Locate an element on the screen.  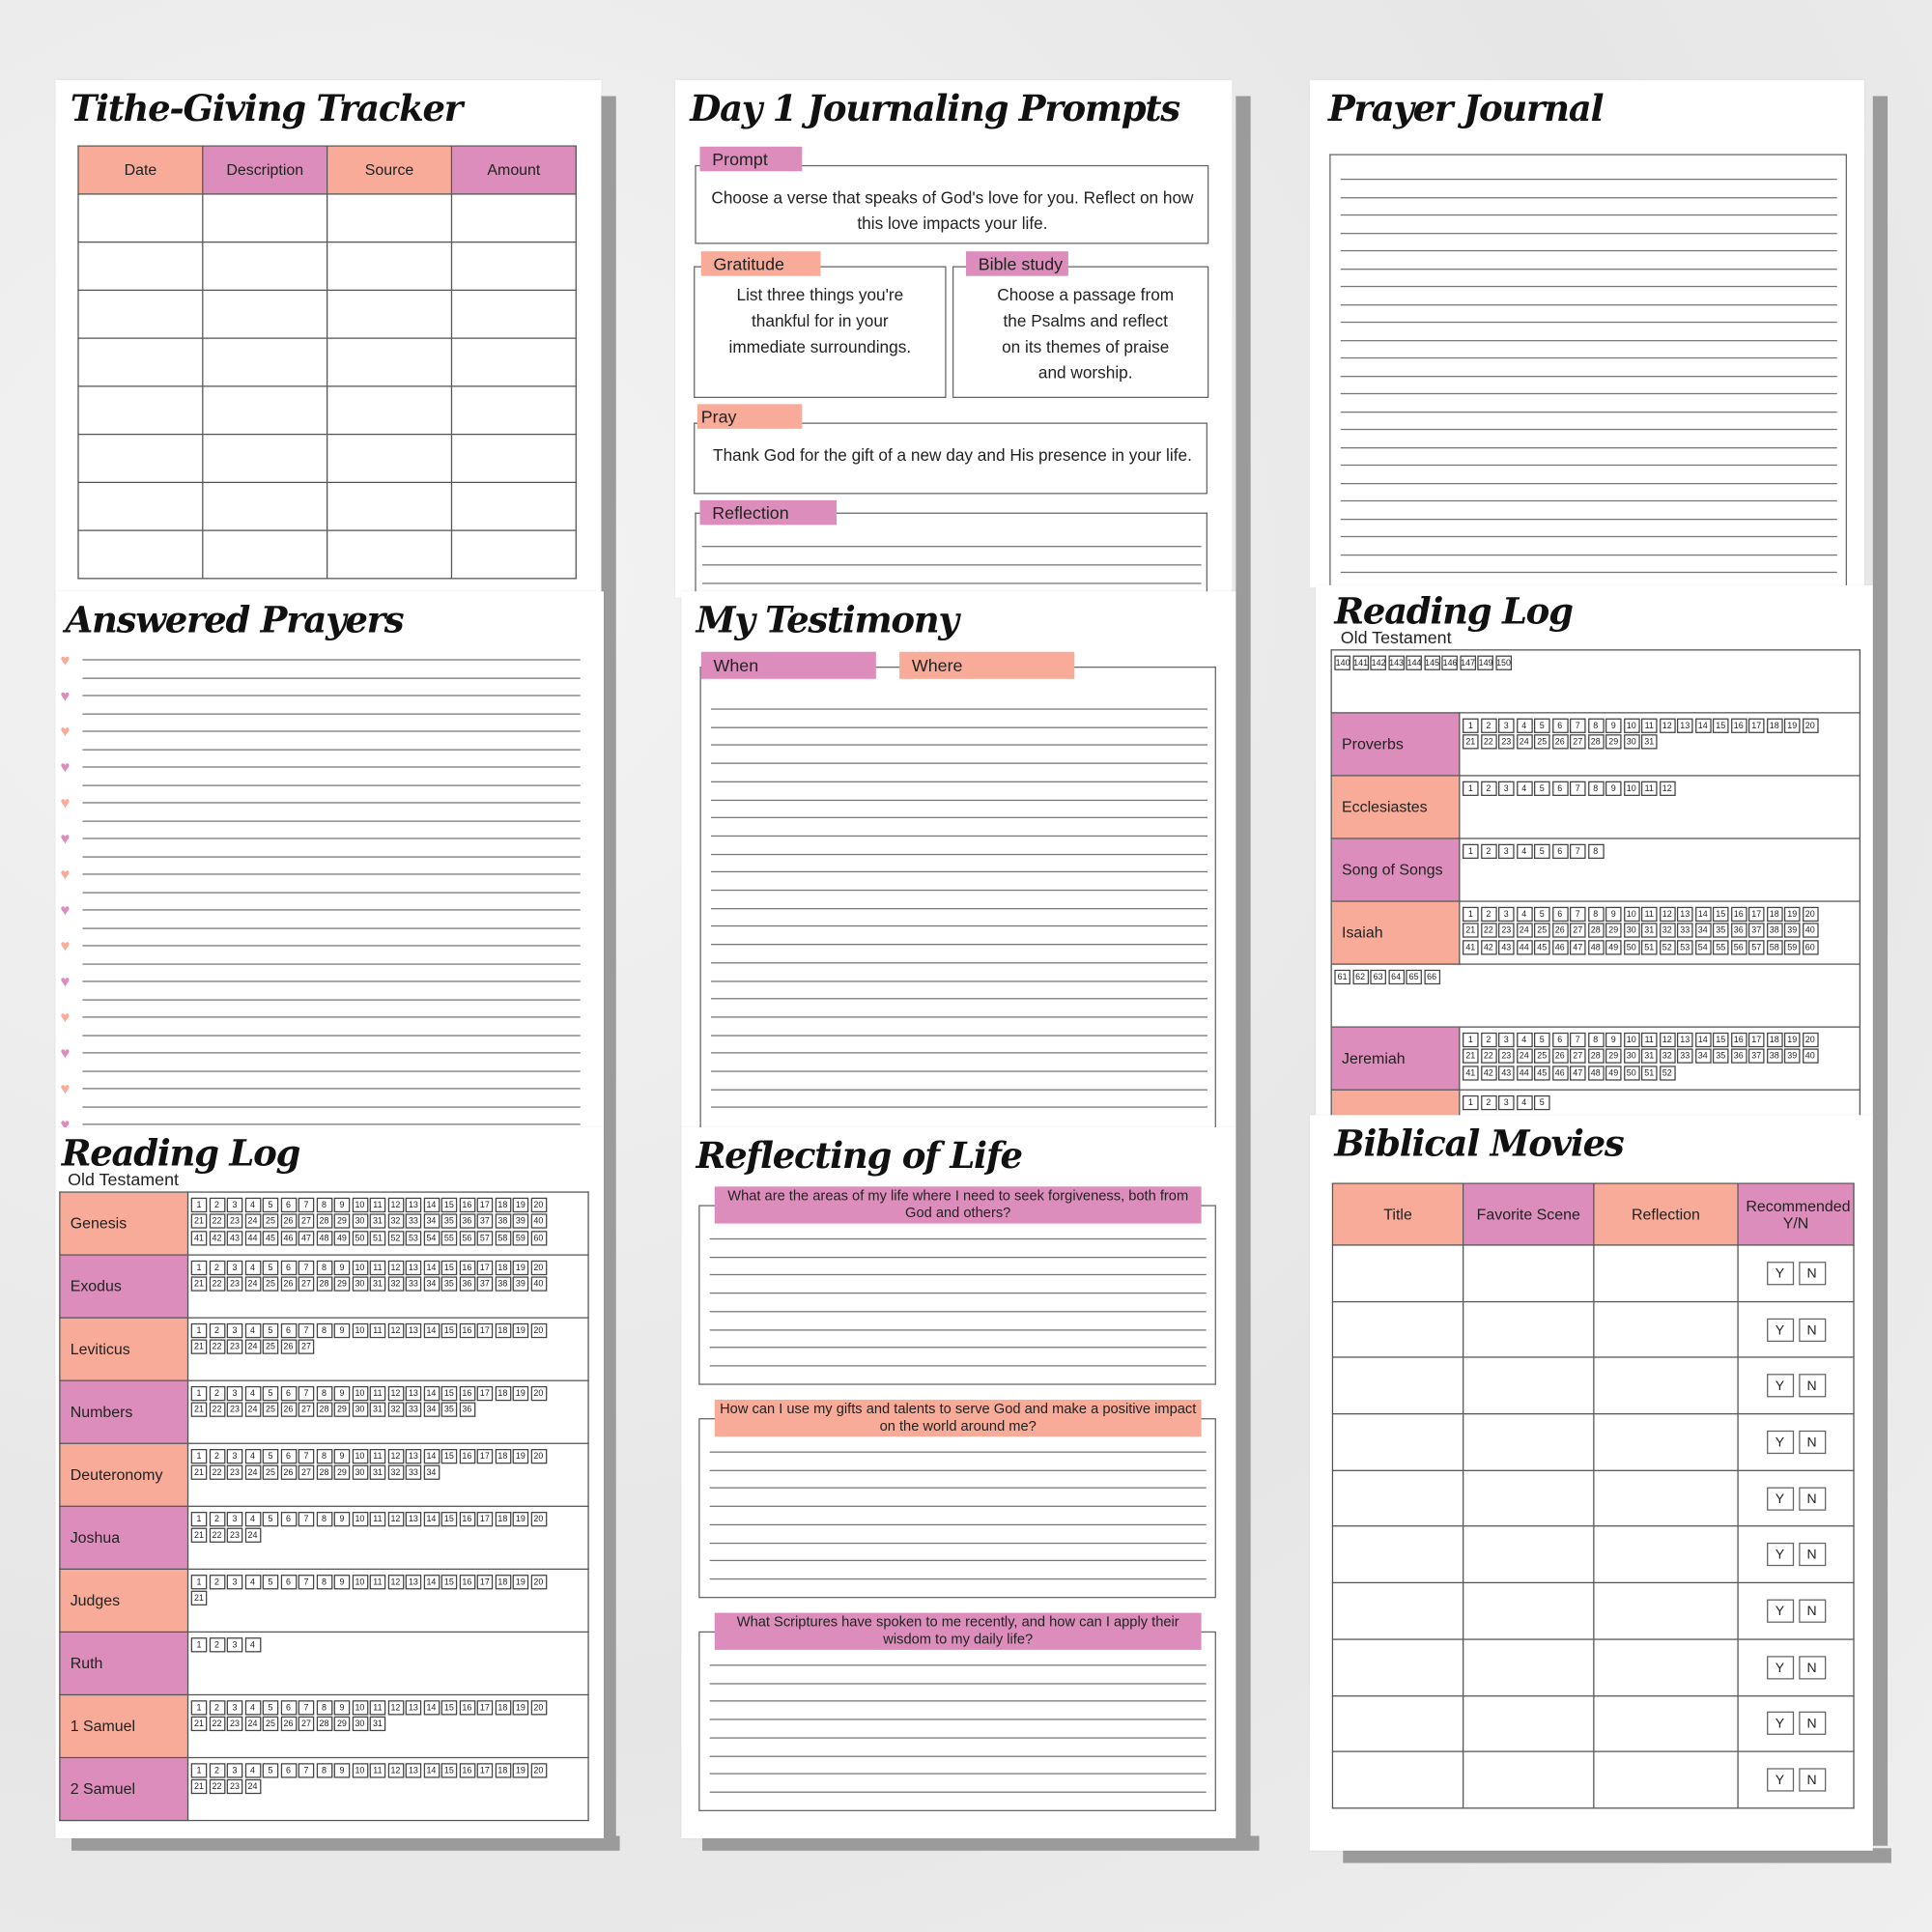
chapter-checkbox: 9 is located at coordinates (1613, 914).